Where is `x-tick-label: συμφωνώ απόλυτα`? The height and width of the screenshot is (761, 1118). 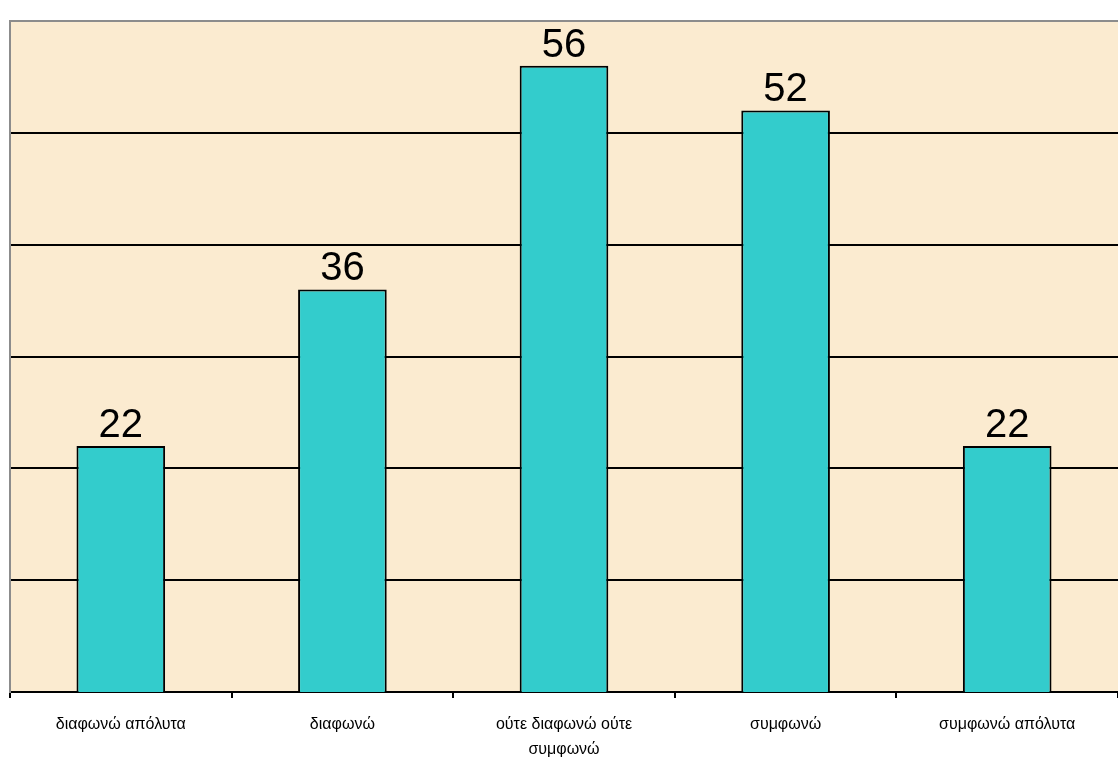
x-tick-label: συμφωνώ απόλυτα is located at coordinates (1007, 723).